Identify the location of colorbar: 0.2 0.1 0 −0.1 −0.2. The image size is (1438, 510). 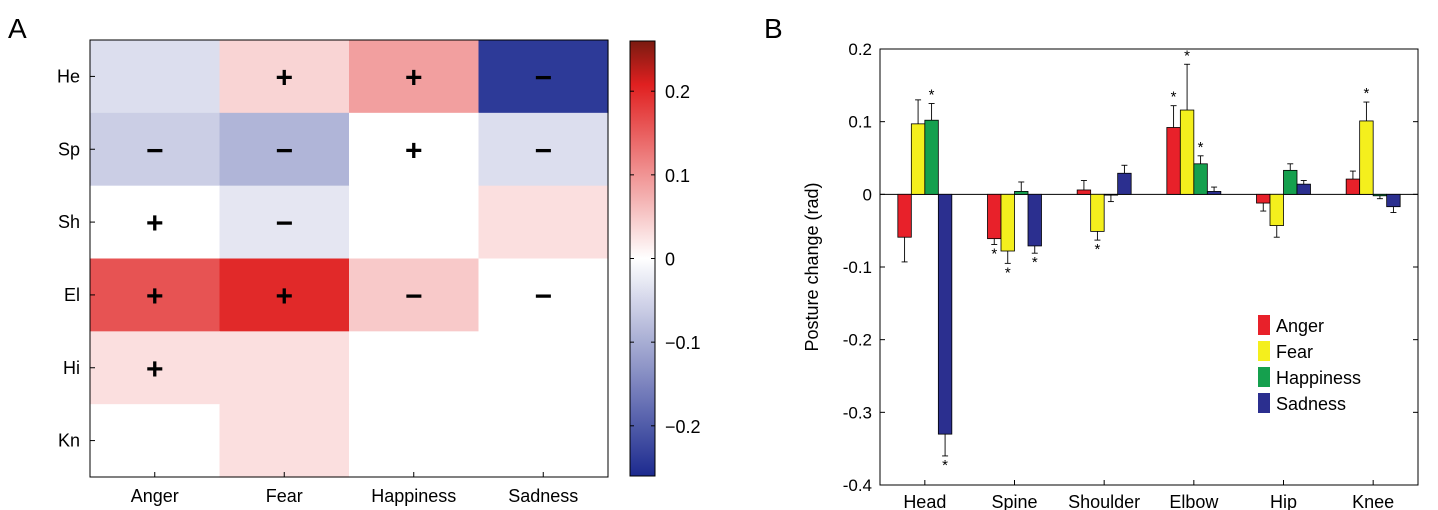
(665, 258).